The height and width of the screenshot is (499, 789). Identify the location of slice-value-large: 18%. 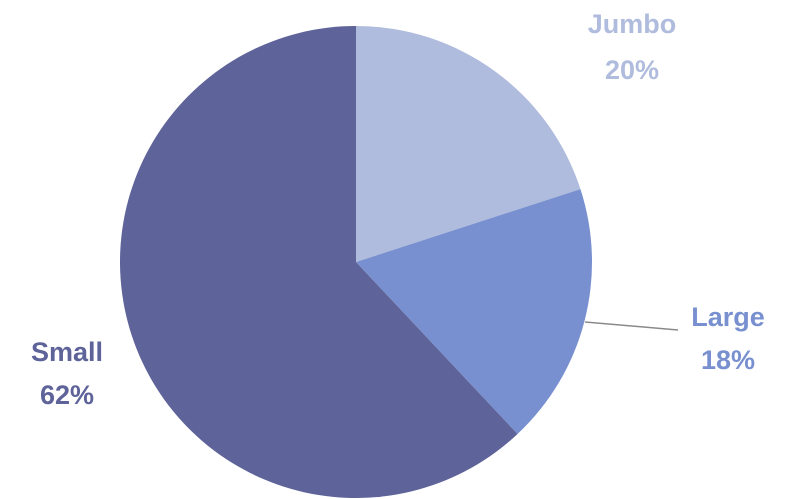
(728, 360).